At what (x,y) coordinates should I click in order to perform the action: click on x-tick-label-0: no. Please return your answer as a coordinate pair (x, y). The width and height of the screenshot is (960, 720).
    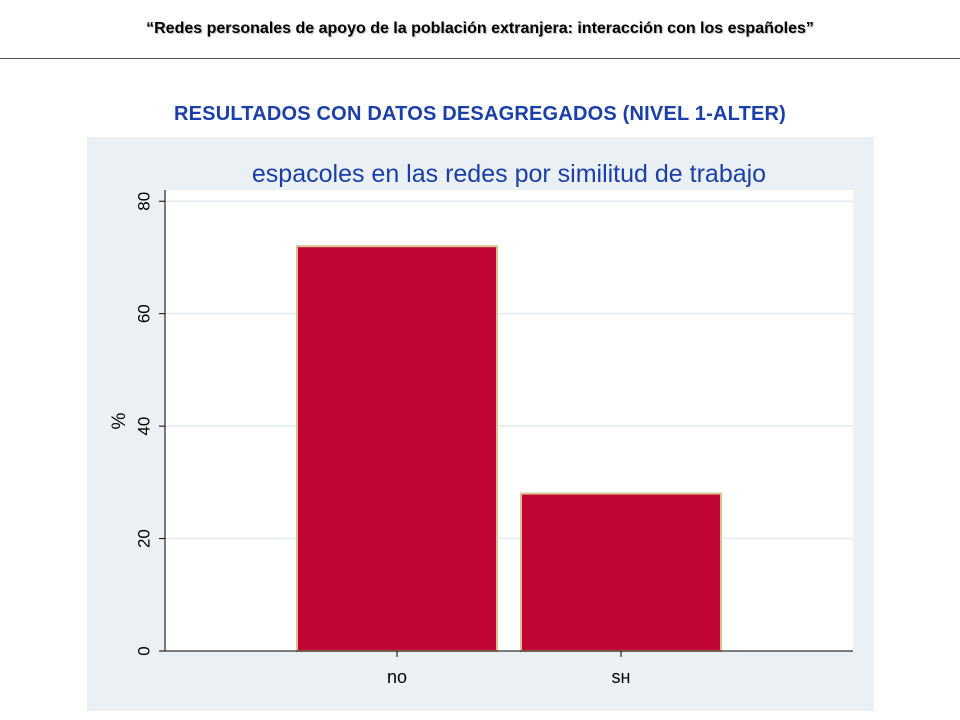
    Looking at the image, I should click on (397, 677).